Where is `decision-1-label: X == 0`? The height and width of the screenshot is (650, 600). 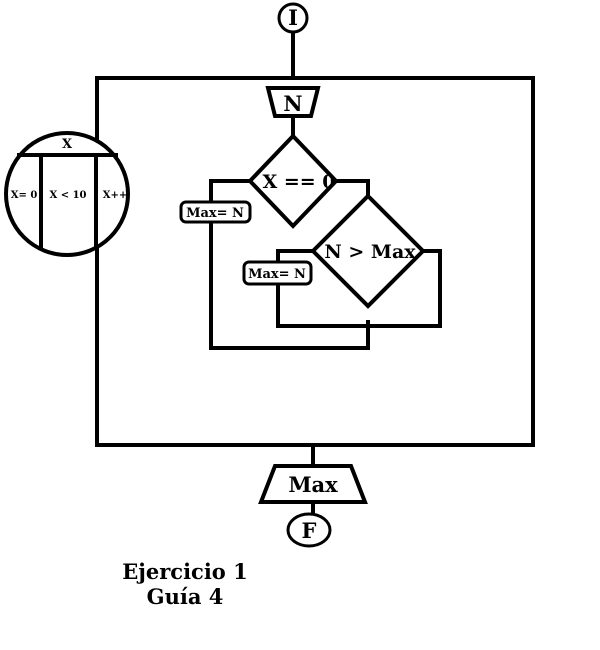 decision-1-label: X == 0 is located at coordinates (298, 182).